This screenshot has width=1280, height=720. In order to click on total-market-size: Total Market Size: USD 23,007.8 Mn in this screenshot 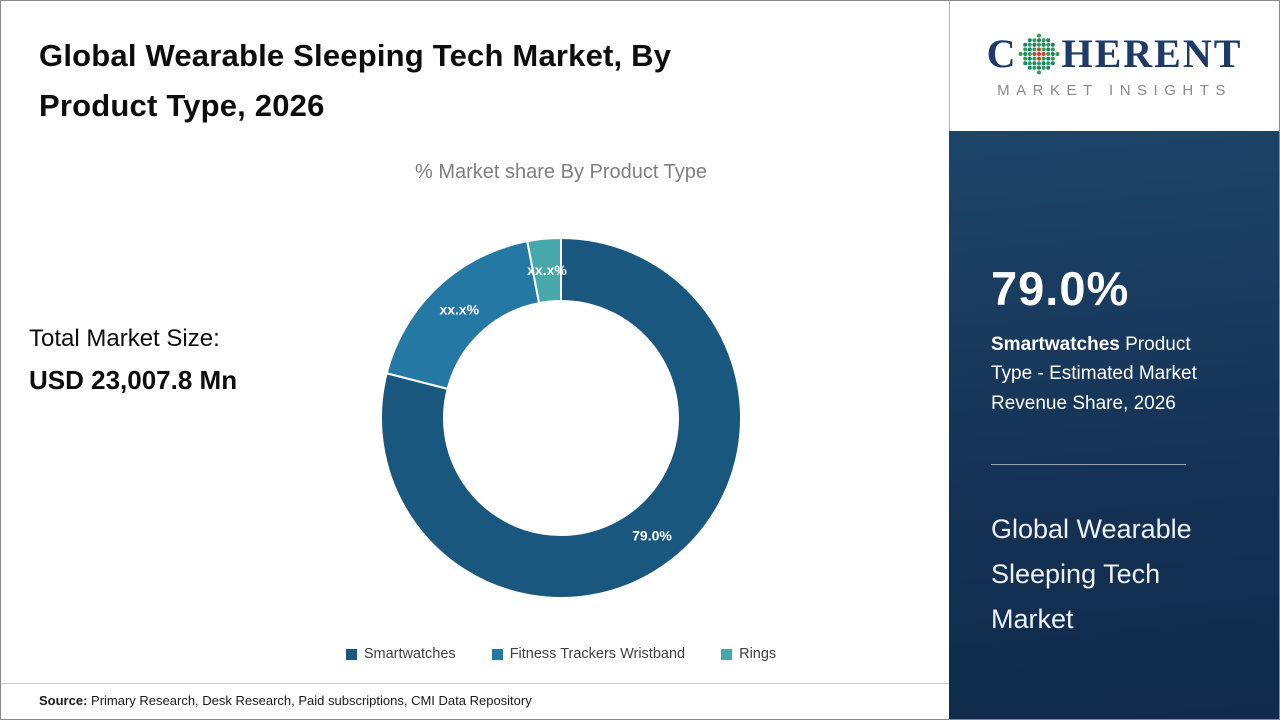, I will do `click(148, 362)`.